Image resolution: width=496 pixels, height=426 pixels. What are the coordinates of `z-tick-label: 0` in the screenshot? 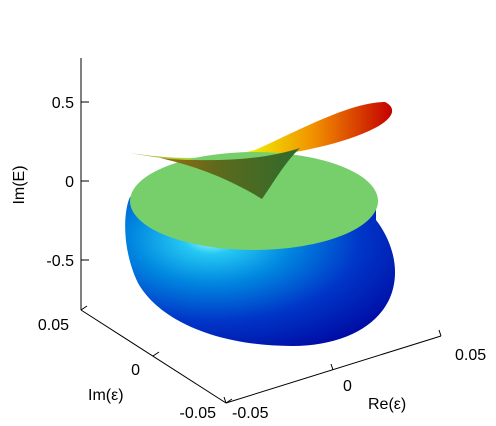 It's located at (69, 182).